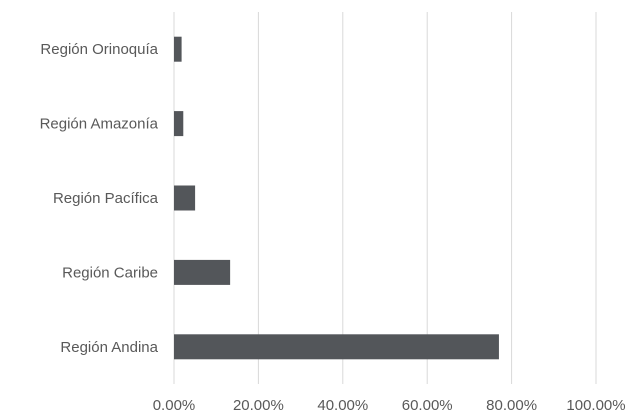 This screenshot has height=418, width=634. Describe the element at coordinates (342, 405) in the screenshot. I see `x-tick-label: 40.00%` at that location.